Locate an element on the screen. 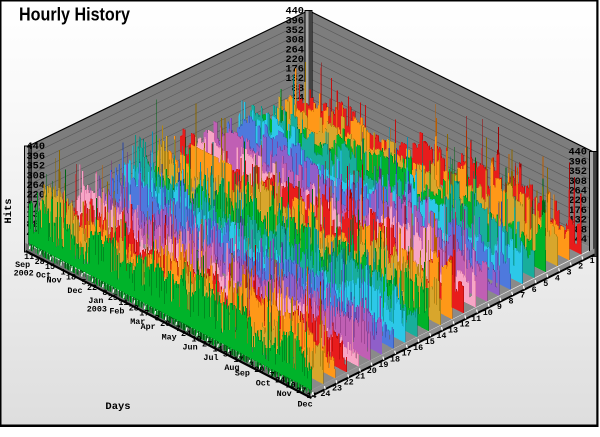 The width and height of the screenshot is (600, 437). svg-text: Mar is located at coordinates (137, 322).